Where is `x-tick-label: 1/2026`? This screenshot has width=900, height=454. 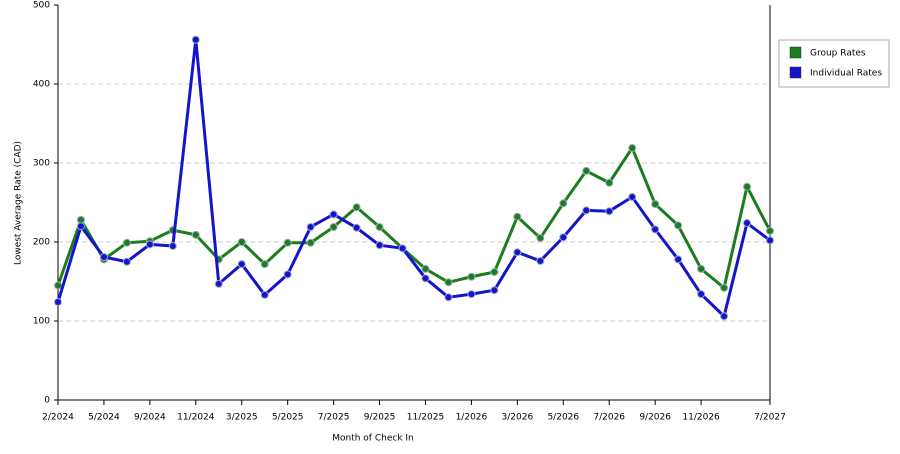
x-tick-label: 1/2026 is located at coordinates (472, 418).